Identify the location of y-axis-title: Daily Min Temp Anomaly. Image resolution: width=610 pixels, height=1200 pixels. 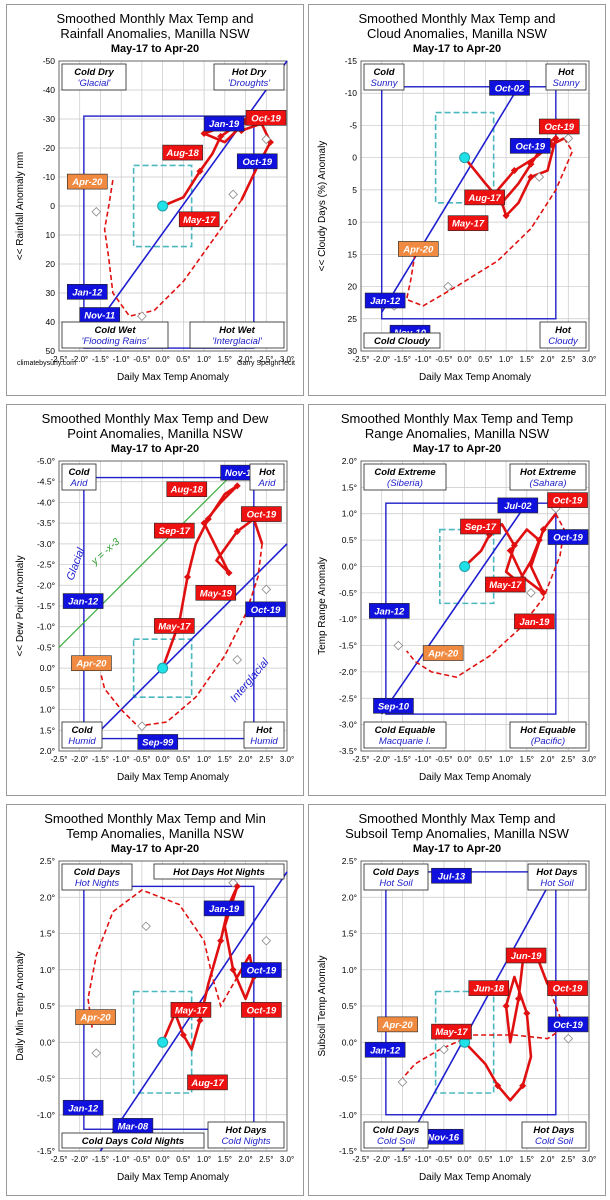
(20, 1005).